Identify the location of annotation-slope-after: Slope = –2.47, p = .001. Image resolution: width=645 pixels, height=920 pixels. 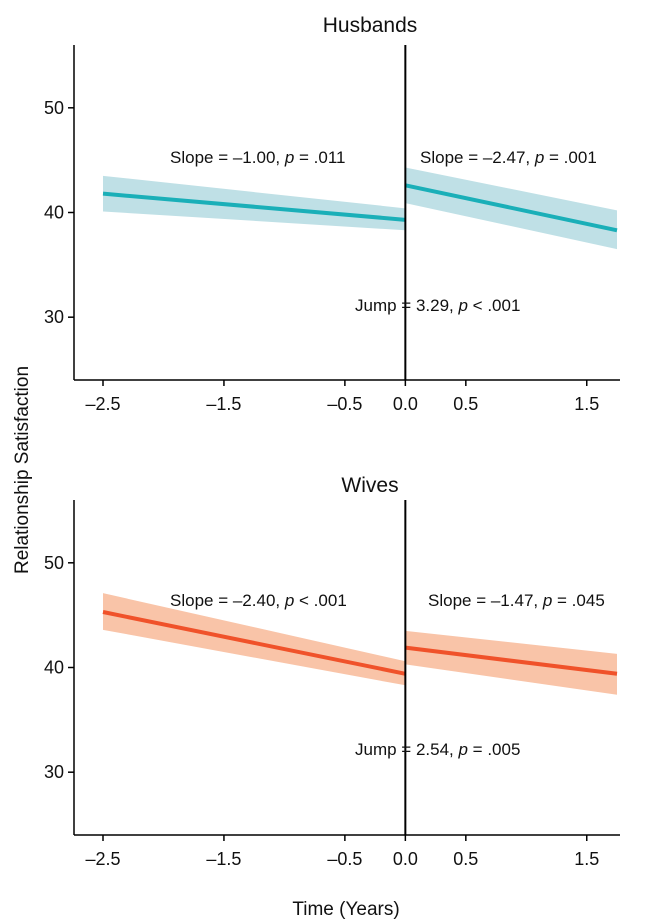
(508, 157).